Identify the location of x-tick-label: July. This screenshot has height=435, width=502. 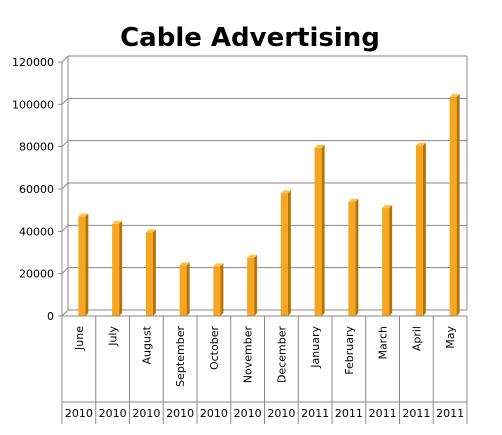
(113, 336).